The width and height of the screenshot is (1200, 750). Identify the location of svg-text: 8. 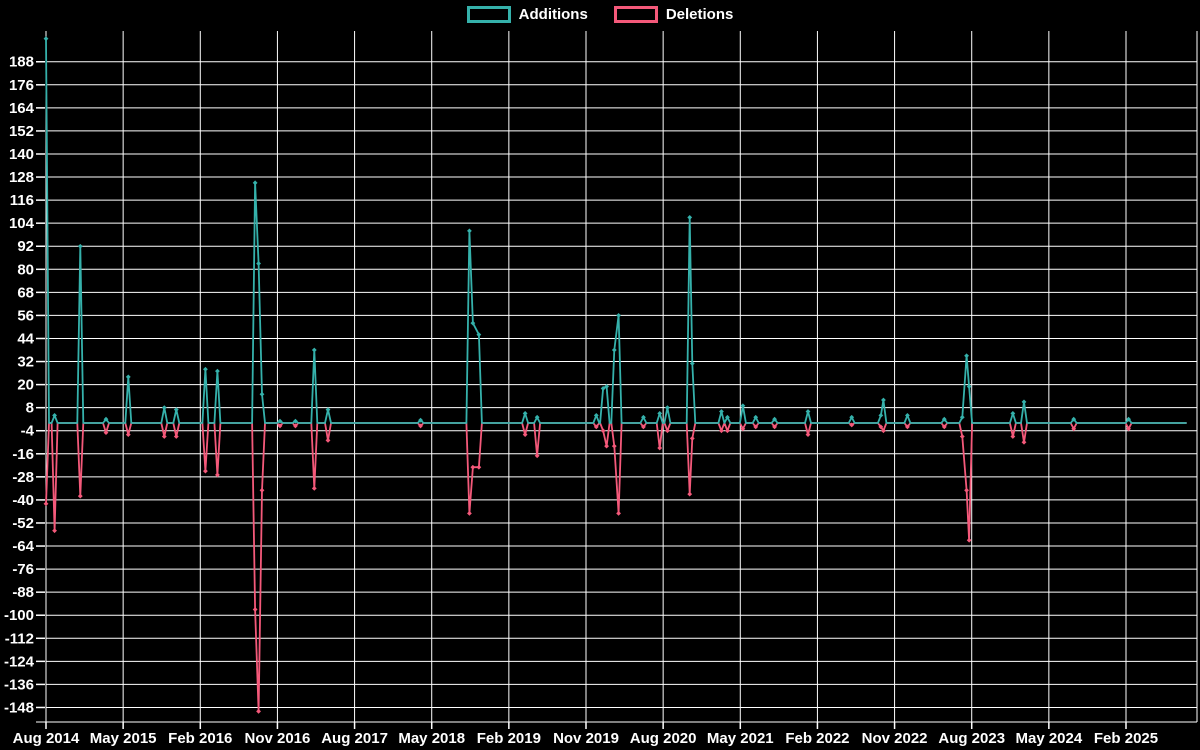
(30, 408).